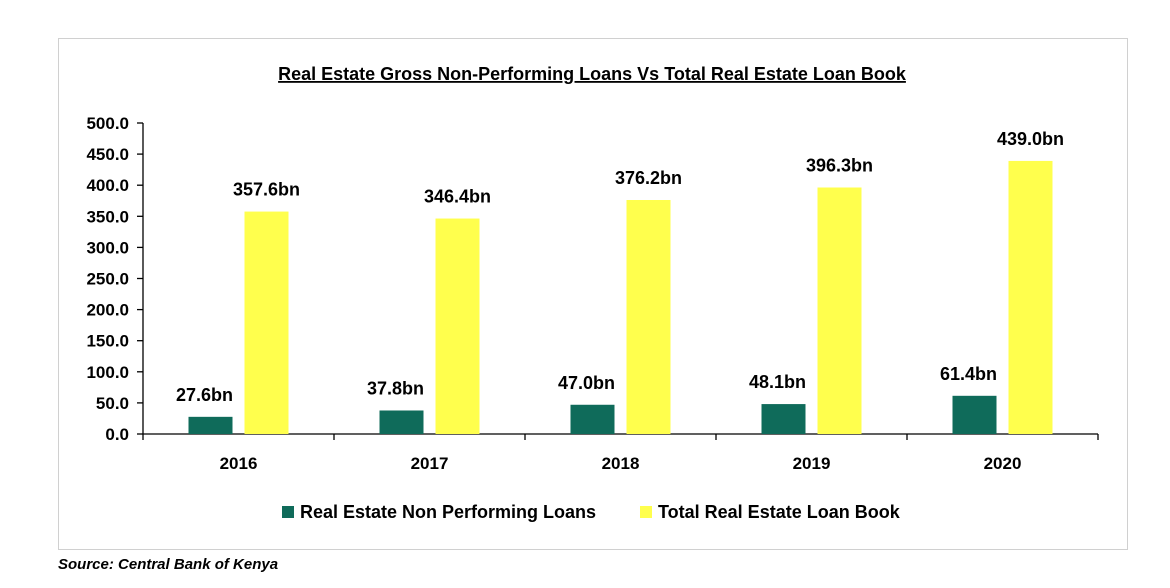 The height and width of the screenshot is (588, 1170). Describe the element at coordinates (107, 185) in the screenshot. I see `y-tick-label: 400.0` at that location.